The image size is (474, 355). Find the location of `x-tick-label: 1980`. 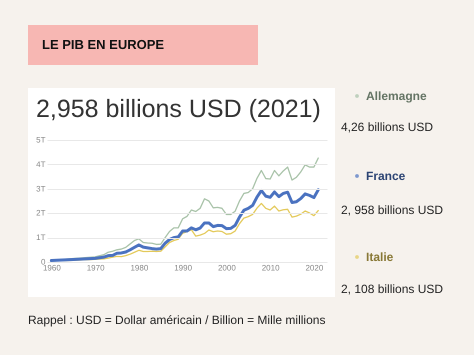

x-tick-label: 1980 is located at coordinates (139, 268).